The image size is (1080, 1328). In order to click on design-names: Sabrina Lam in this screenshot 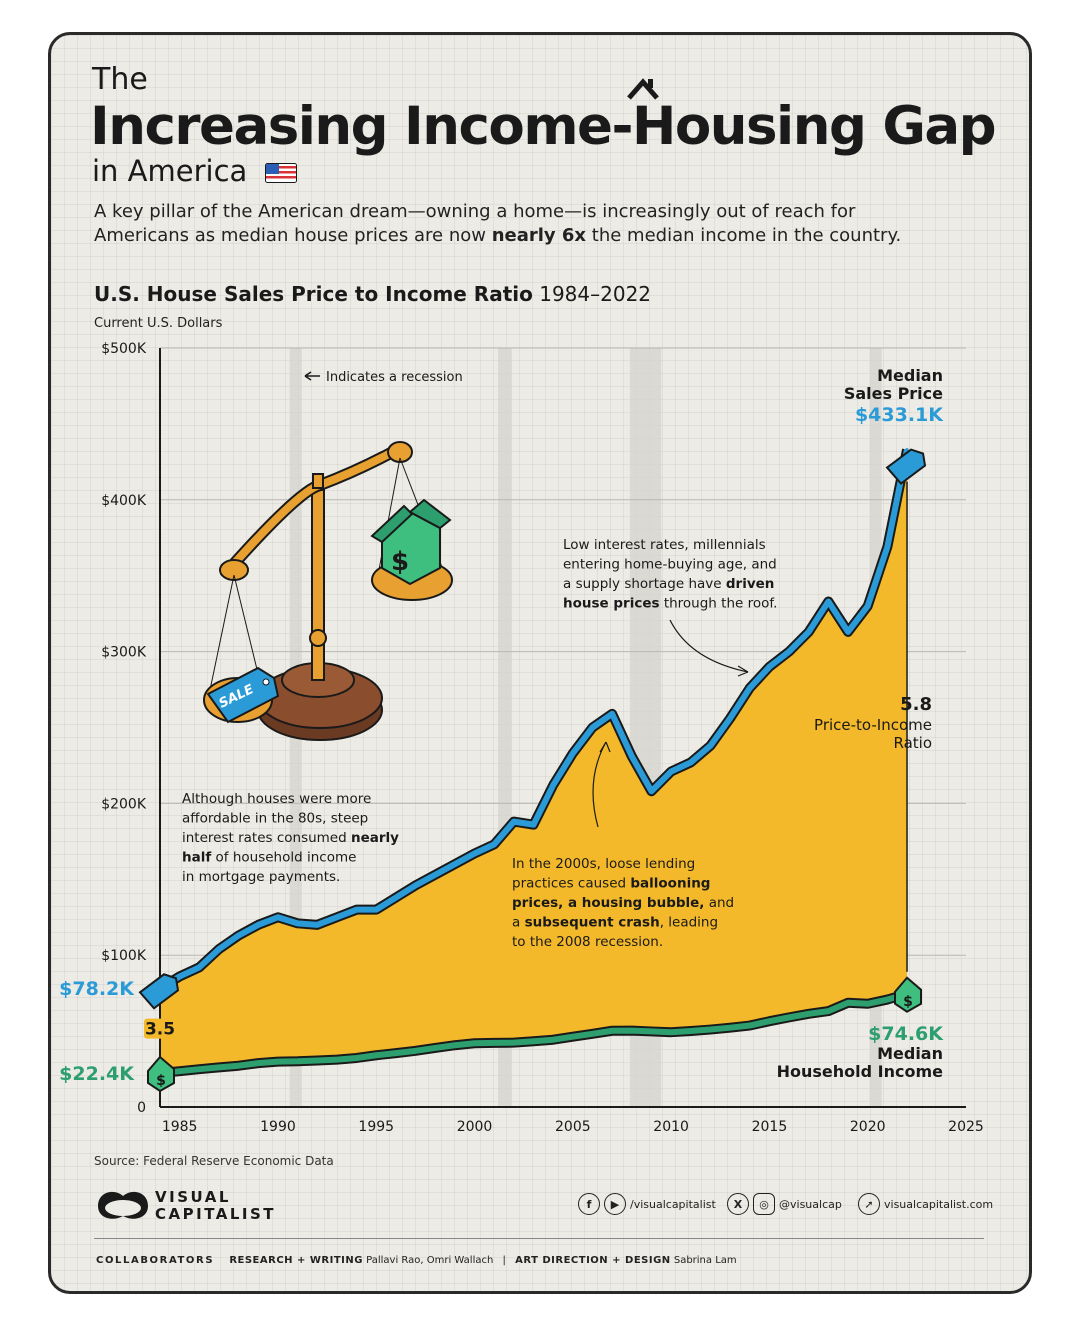, I will do `click(705, 1260)`.